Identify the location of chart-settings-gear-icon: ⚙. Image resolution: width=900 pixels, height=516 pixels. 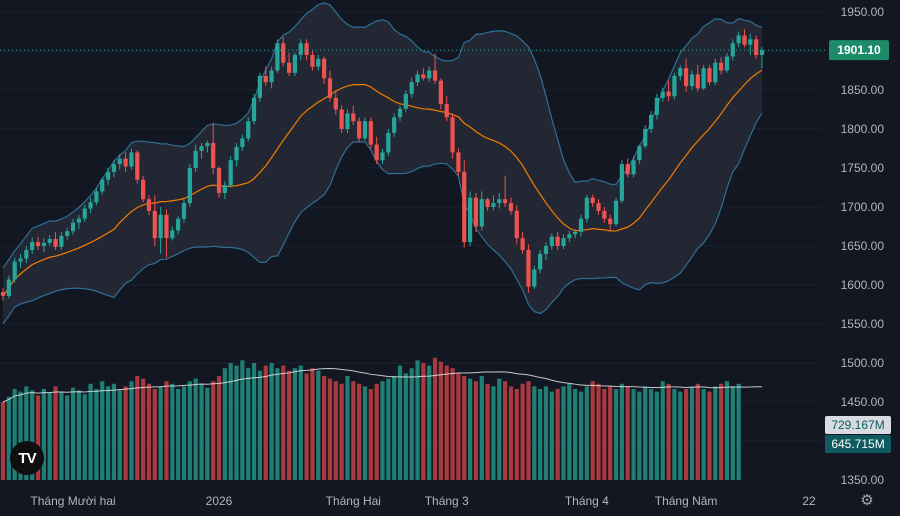
(867, 500).